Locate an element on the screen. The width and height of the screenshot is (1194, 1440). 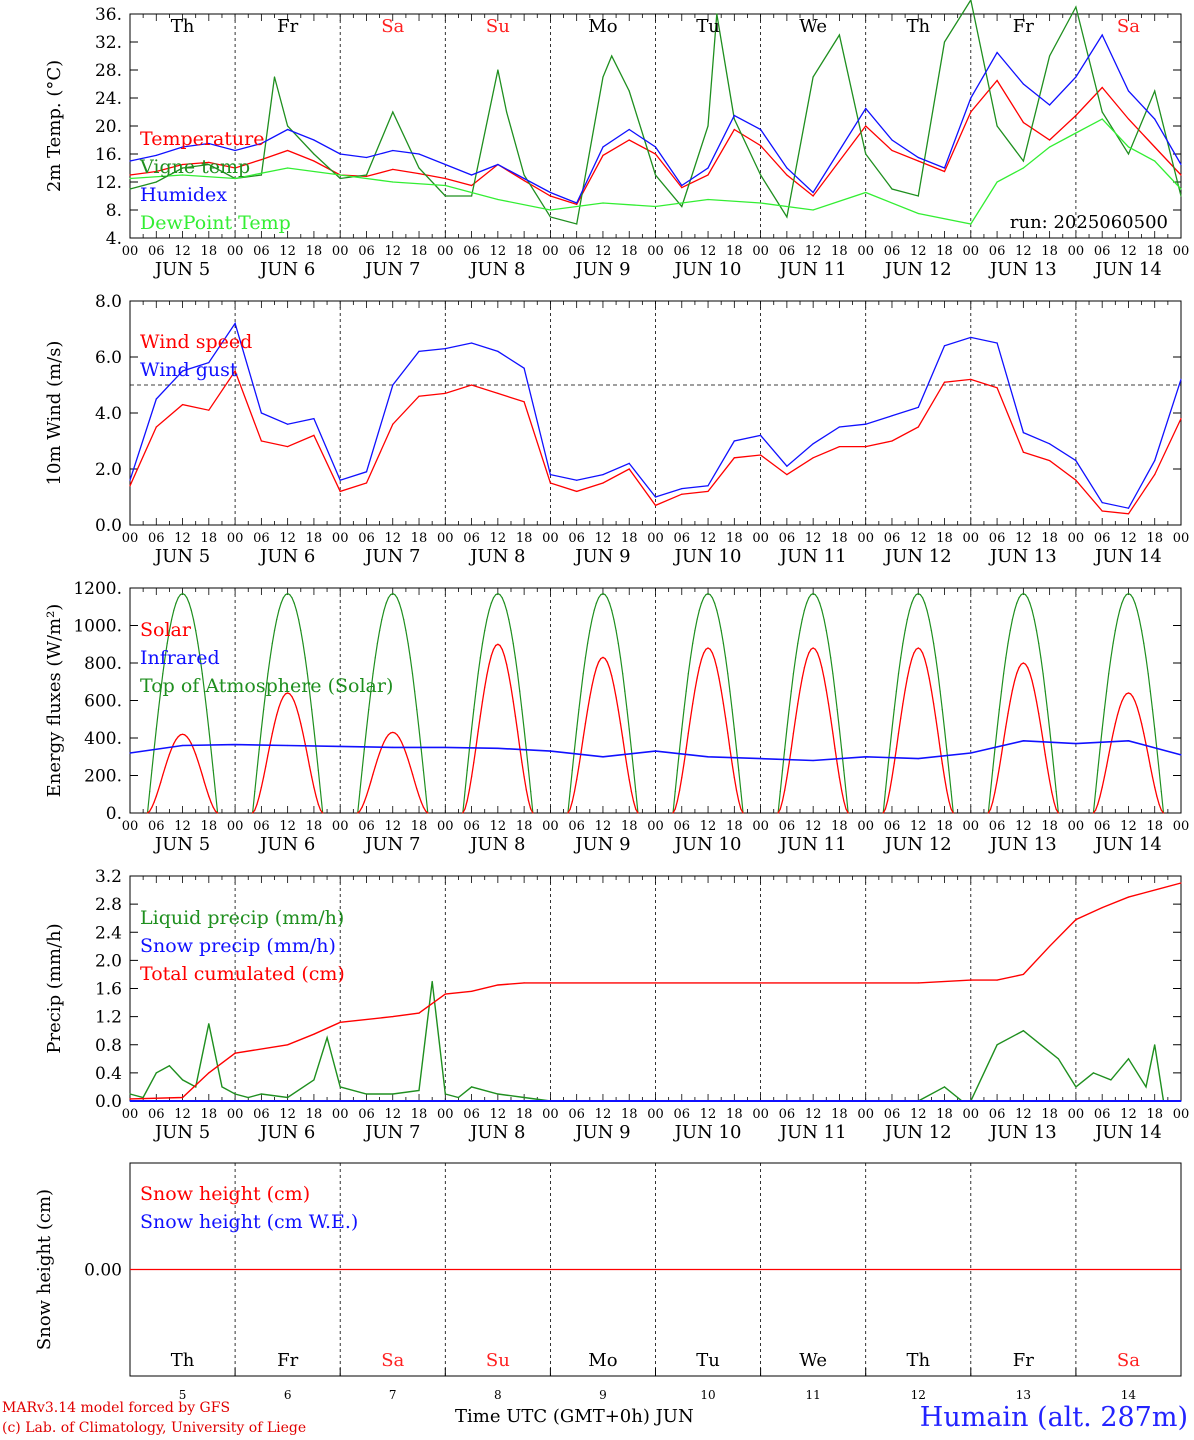
series-solar is located at coordinates (498, 728).